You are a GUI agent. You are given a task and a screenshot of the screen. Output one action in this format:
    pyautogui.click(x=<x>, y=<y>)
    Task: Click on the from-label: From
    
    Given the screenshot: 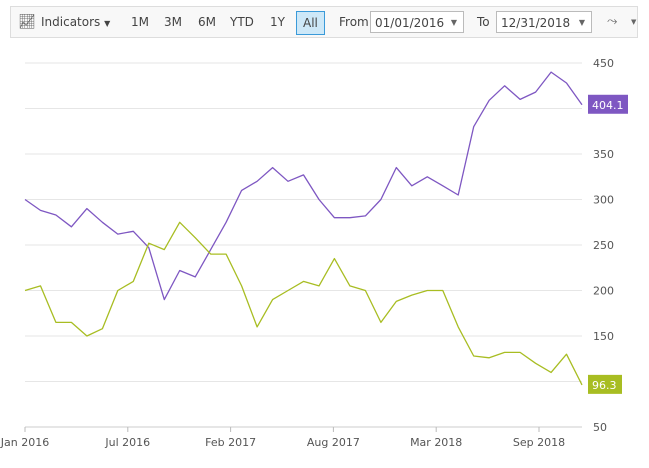 What is the action you would take?
    pyautogui.click(x=354, y=22)
    